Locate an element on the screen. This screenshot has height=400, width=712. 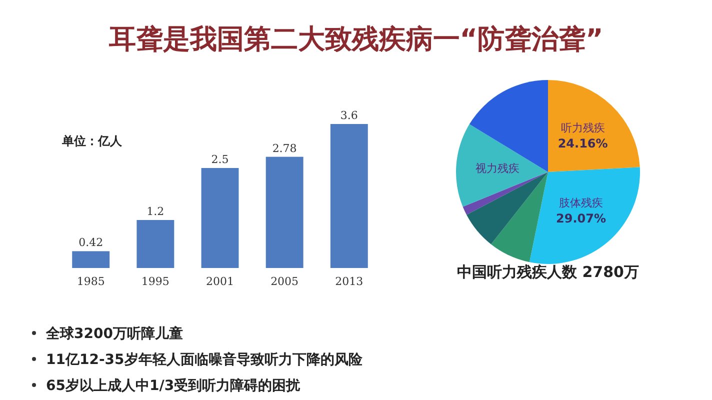
text: 65岁以上成人中1/3受到听力障碍的困扰 is located at coordinates (174, 385).